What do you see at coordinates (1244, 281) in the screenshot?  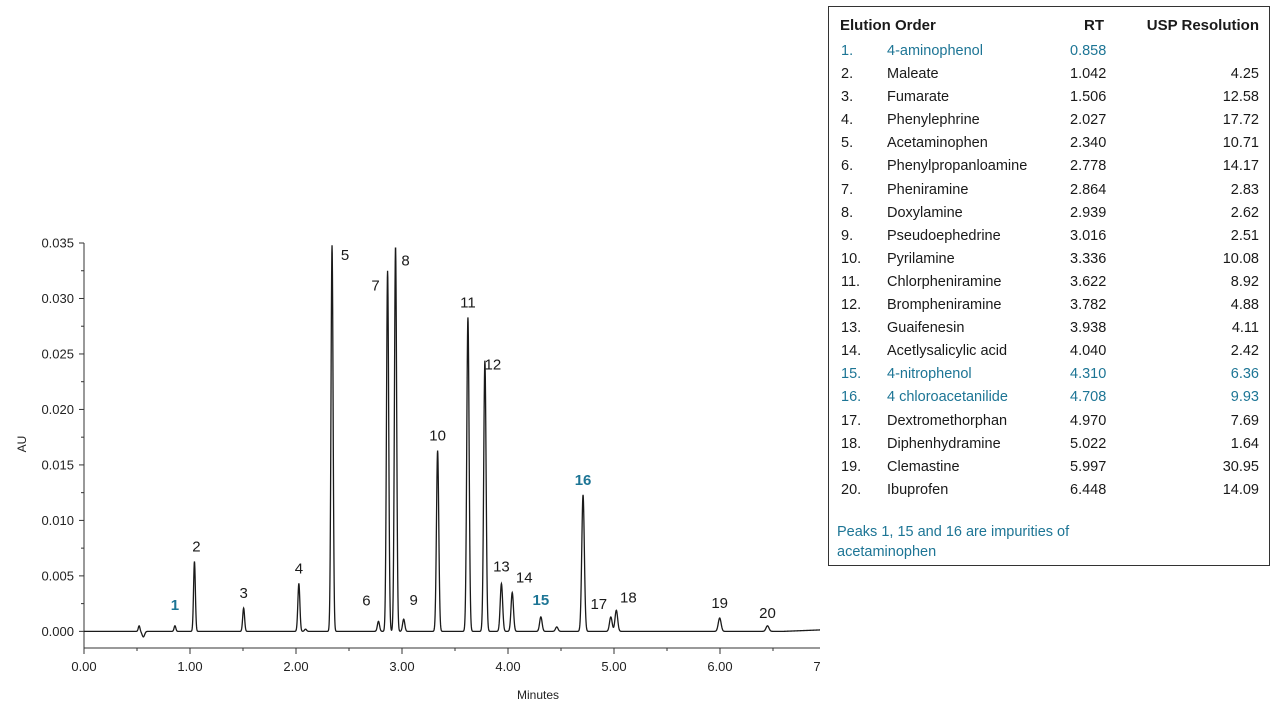 I see `usp-resolution: 8.92` at bounding box center [1244, 281].